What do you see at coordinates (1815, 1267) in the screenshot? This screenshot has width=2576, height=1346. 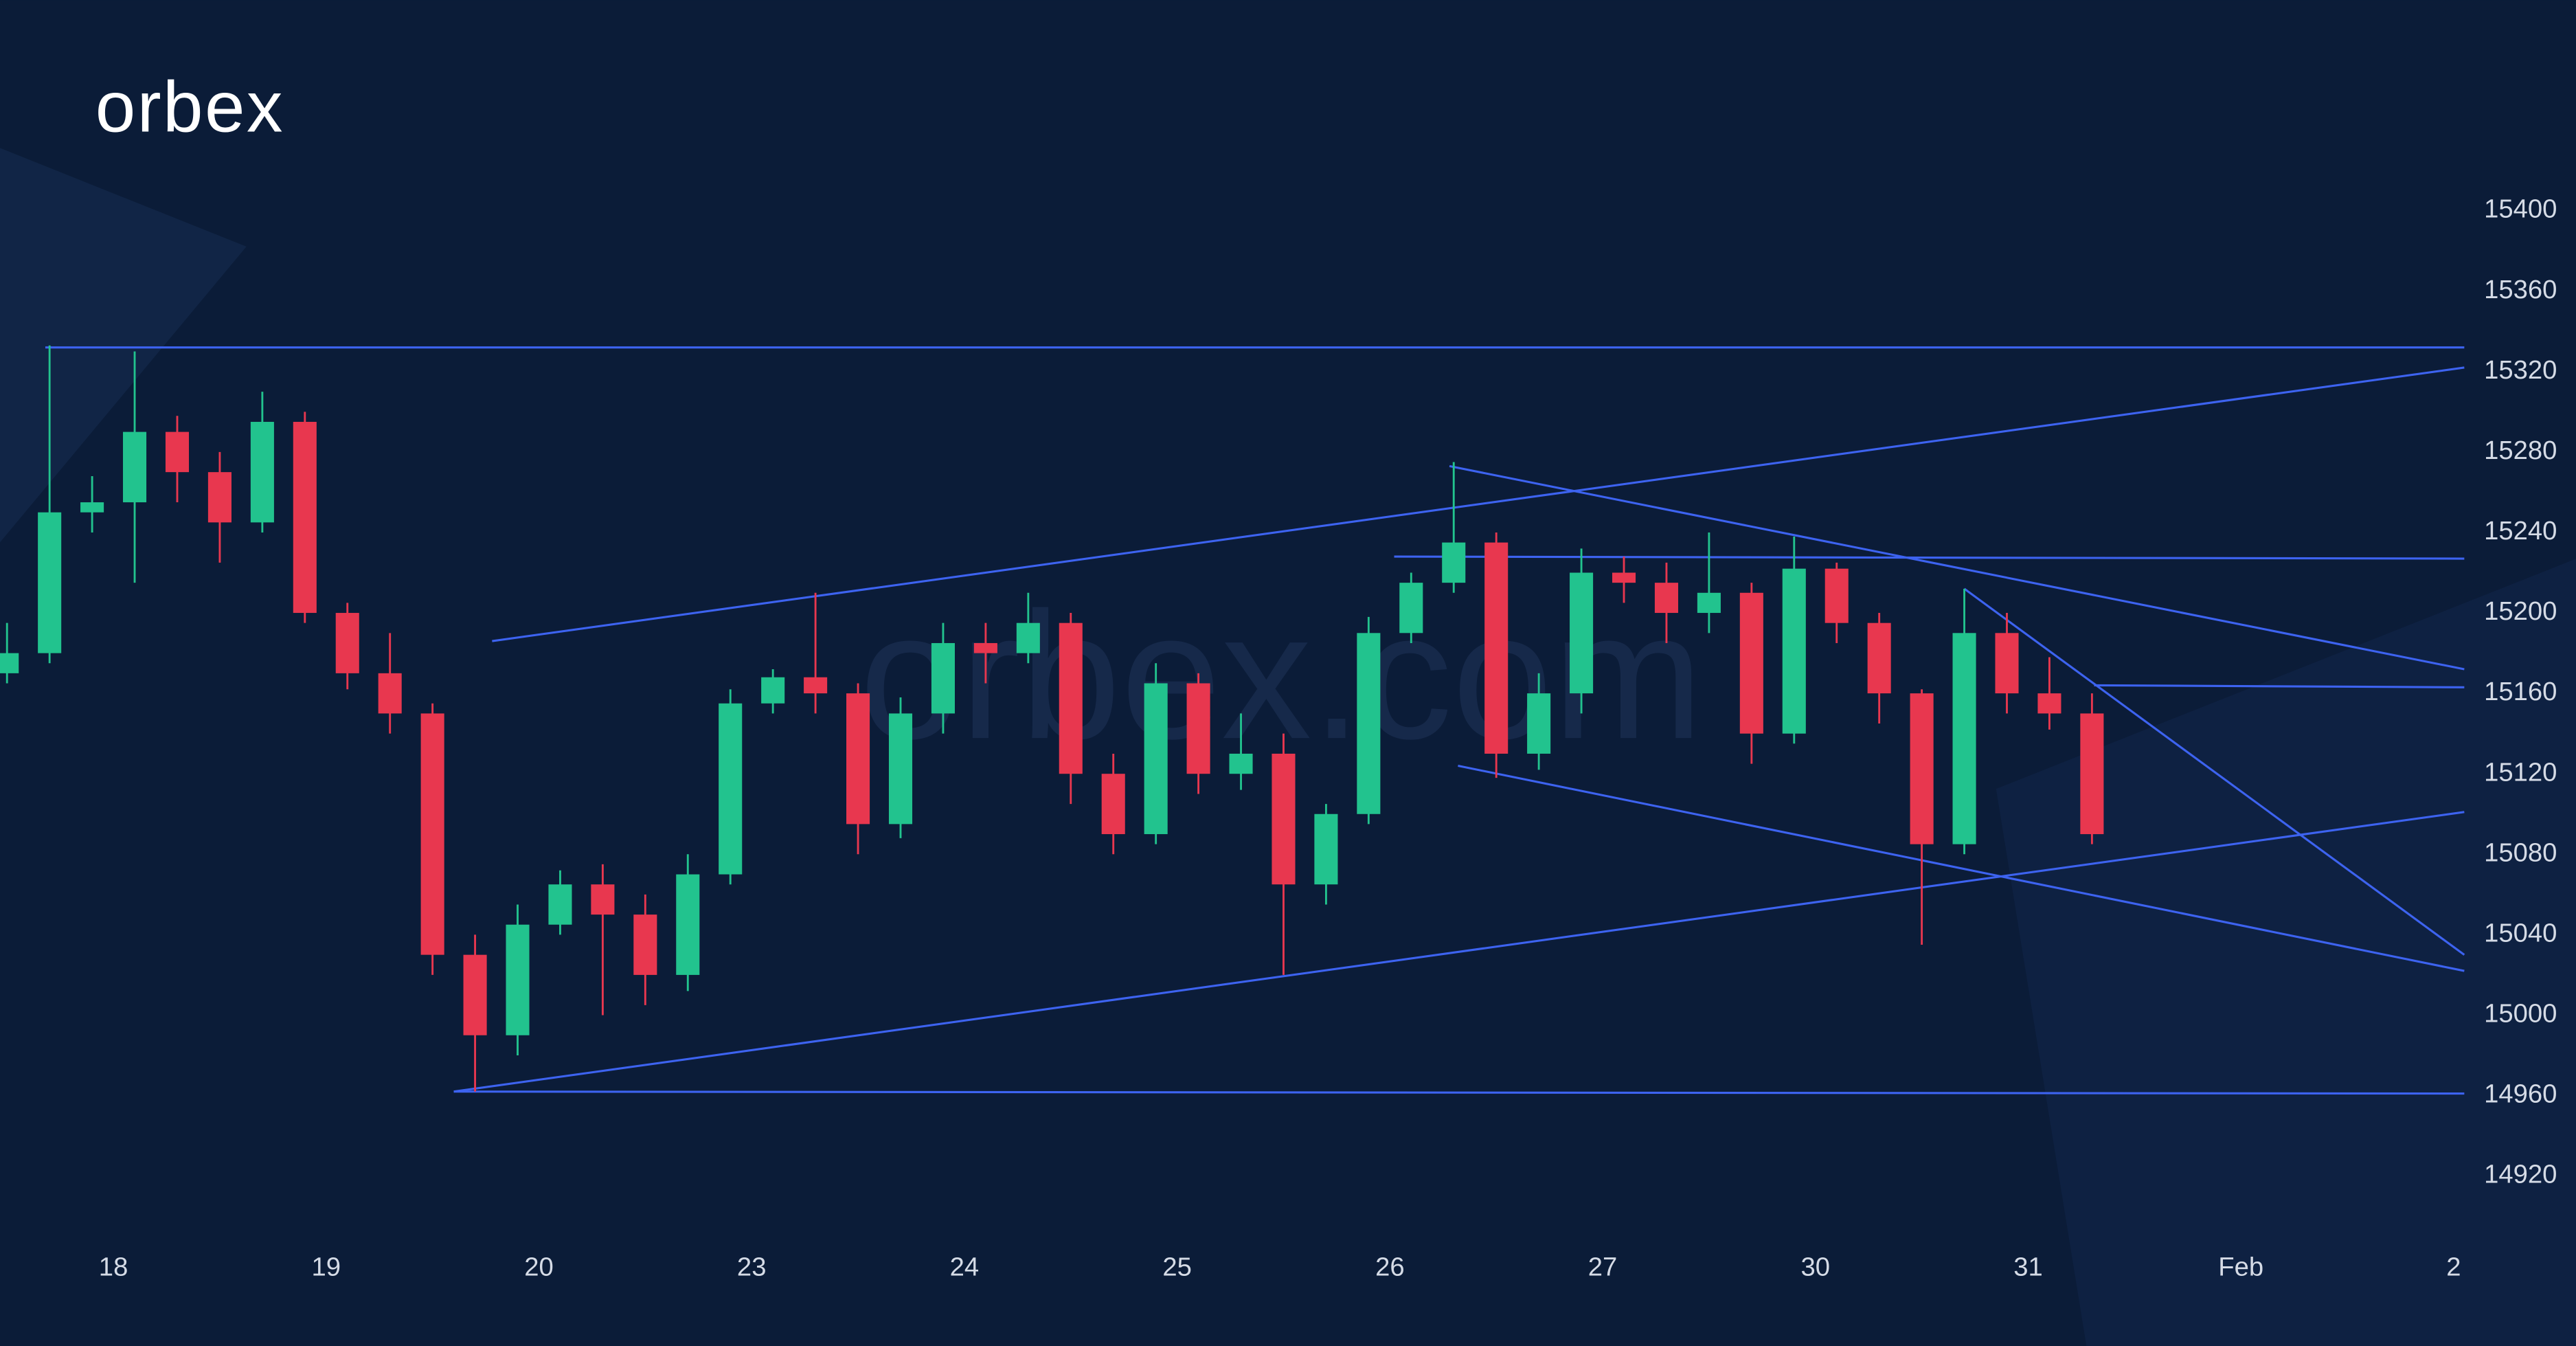 I see `x-tick-label: 30` at bounding box center [1815, 1267].